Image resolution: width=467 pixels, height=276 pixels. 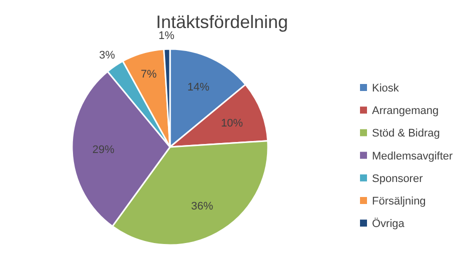 What do you see at coordinates (198, 88) in the screenshot?
I see `data-label: 14%` at bounding box center [198, 88].